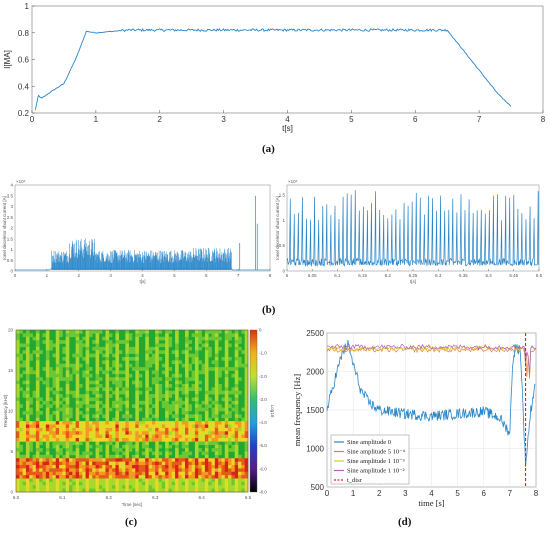  I want to click on x-tick-label: 6, so click(484, 493).